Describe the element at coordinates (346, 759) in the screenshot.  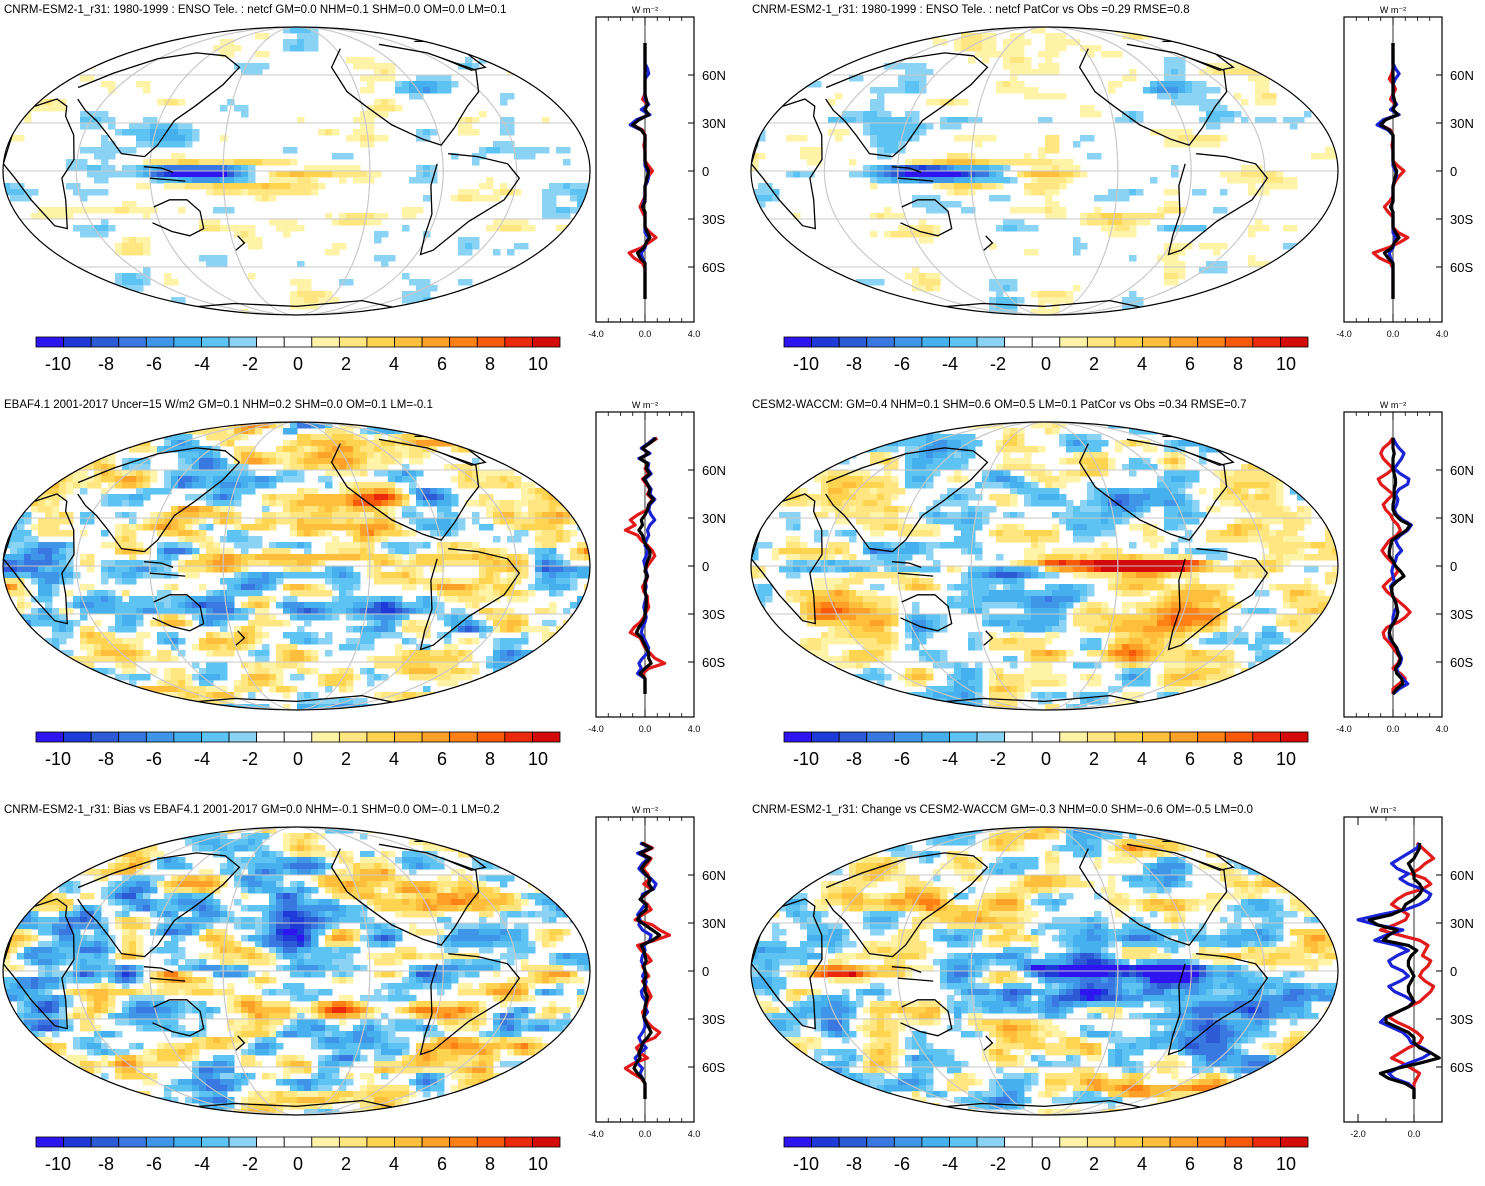
I see `colorbar-tick-label: 2` at that location.